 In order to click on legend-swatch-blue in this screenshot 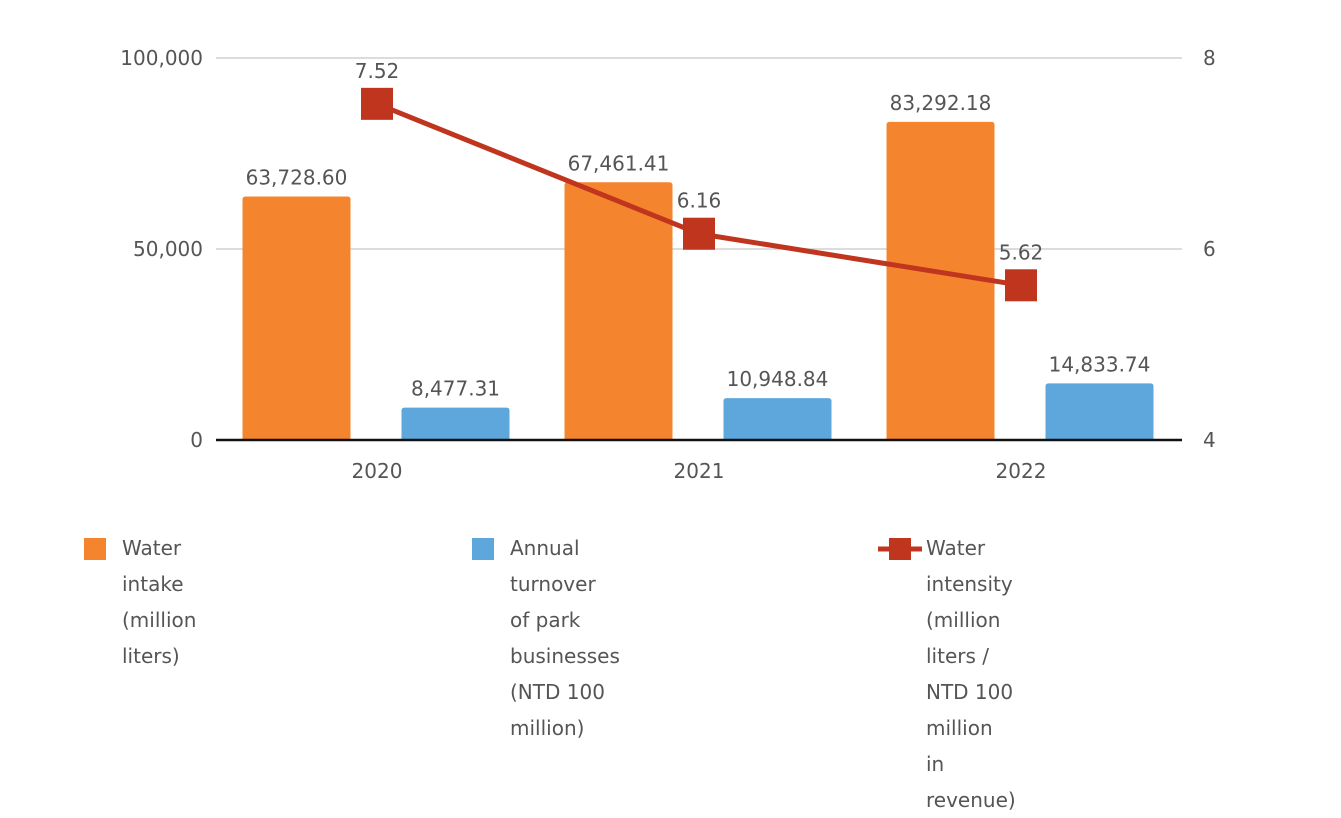, I will do `click(483, 549)`.